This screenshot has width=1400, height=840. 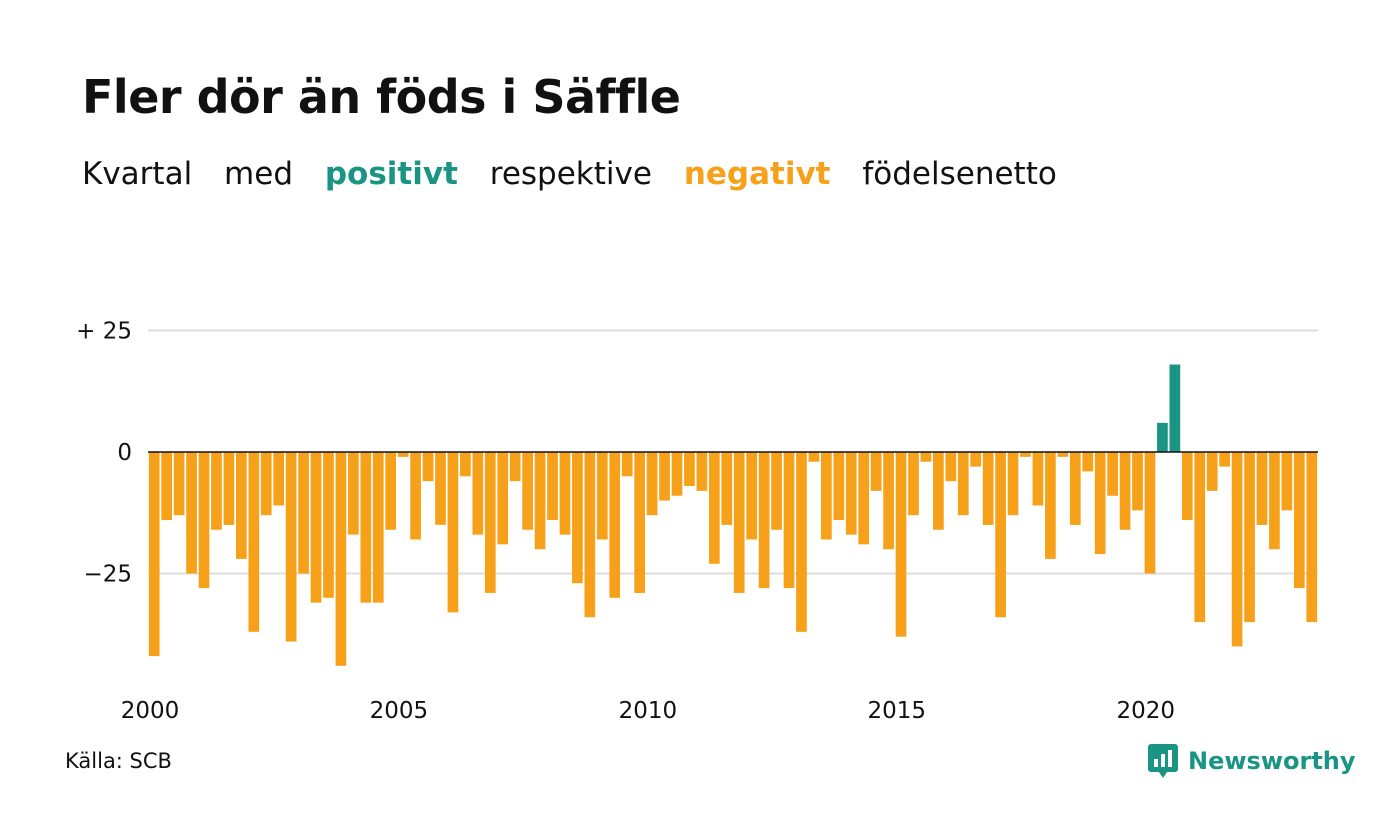 I want to click on y-tick-label: + 25, so click(x=104, y=332).